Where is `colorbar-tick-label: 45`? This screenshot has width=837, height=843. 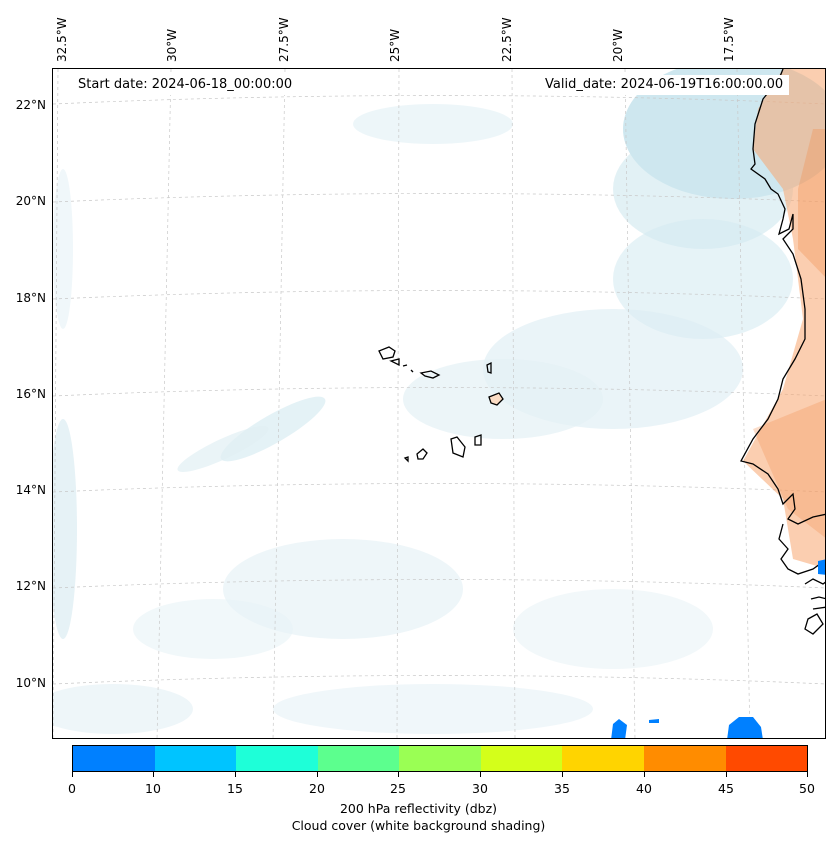
colorbar-tick-label: 45 is located at coordinates (726, 788).